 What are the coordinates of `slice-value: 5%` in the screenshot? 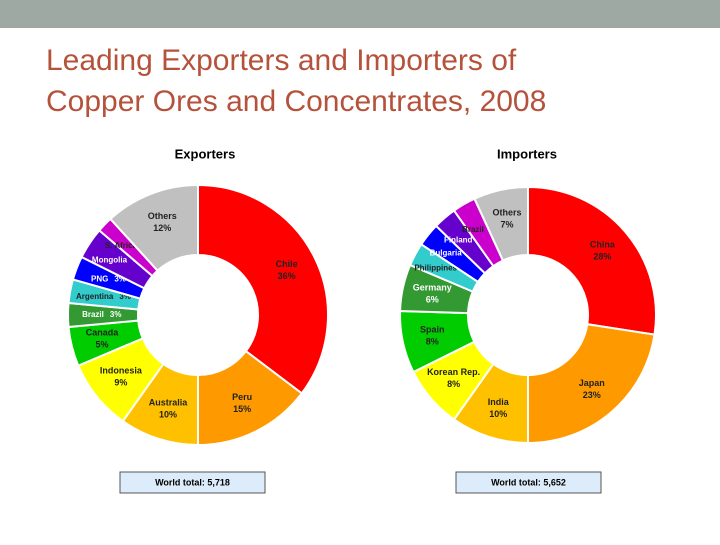 It's located at (101, 345).